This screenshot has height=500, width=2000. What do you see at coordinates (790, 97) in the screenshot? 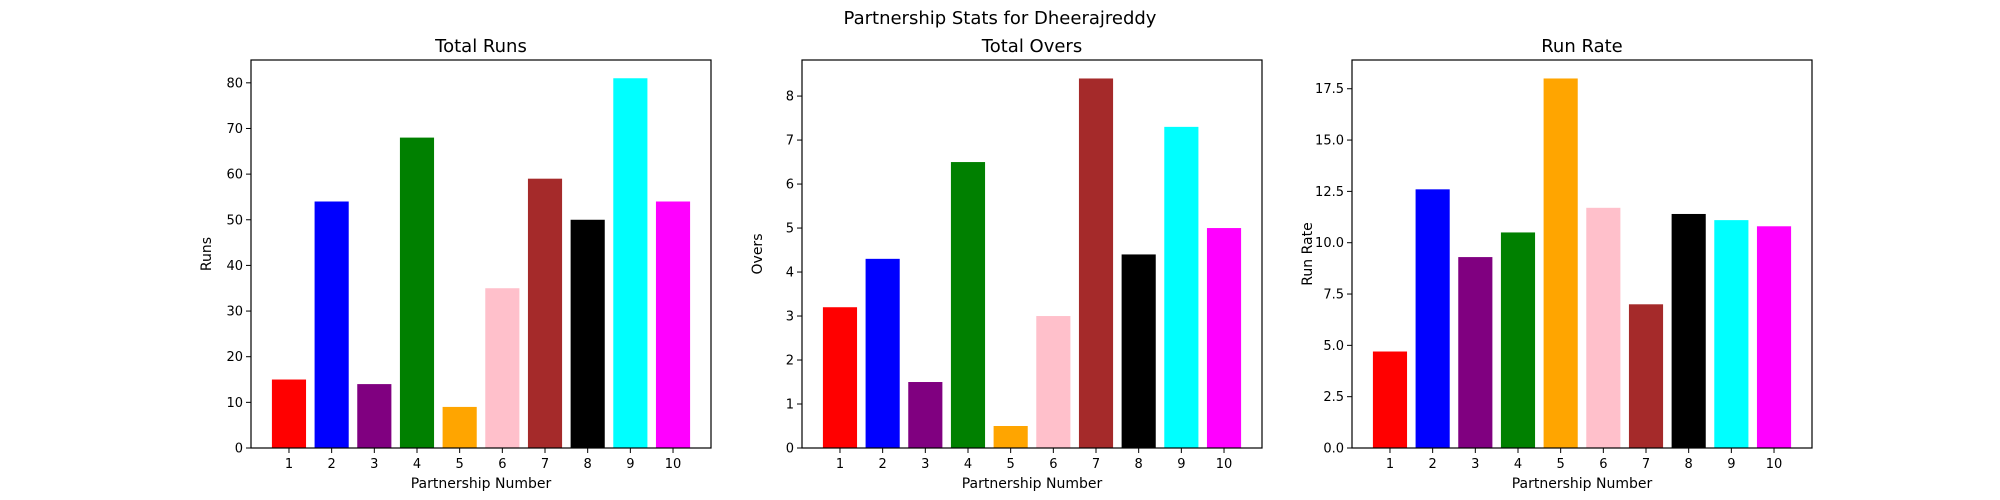
I see `total-overs-ytick-label-8: 8` at bounding box center [790, 97].